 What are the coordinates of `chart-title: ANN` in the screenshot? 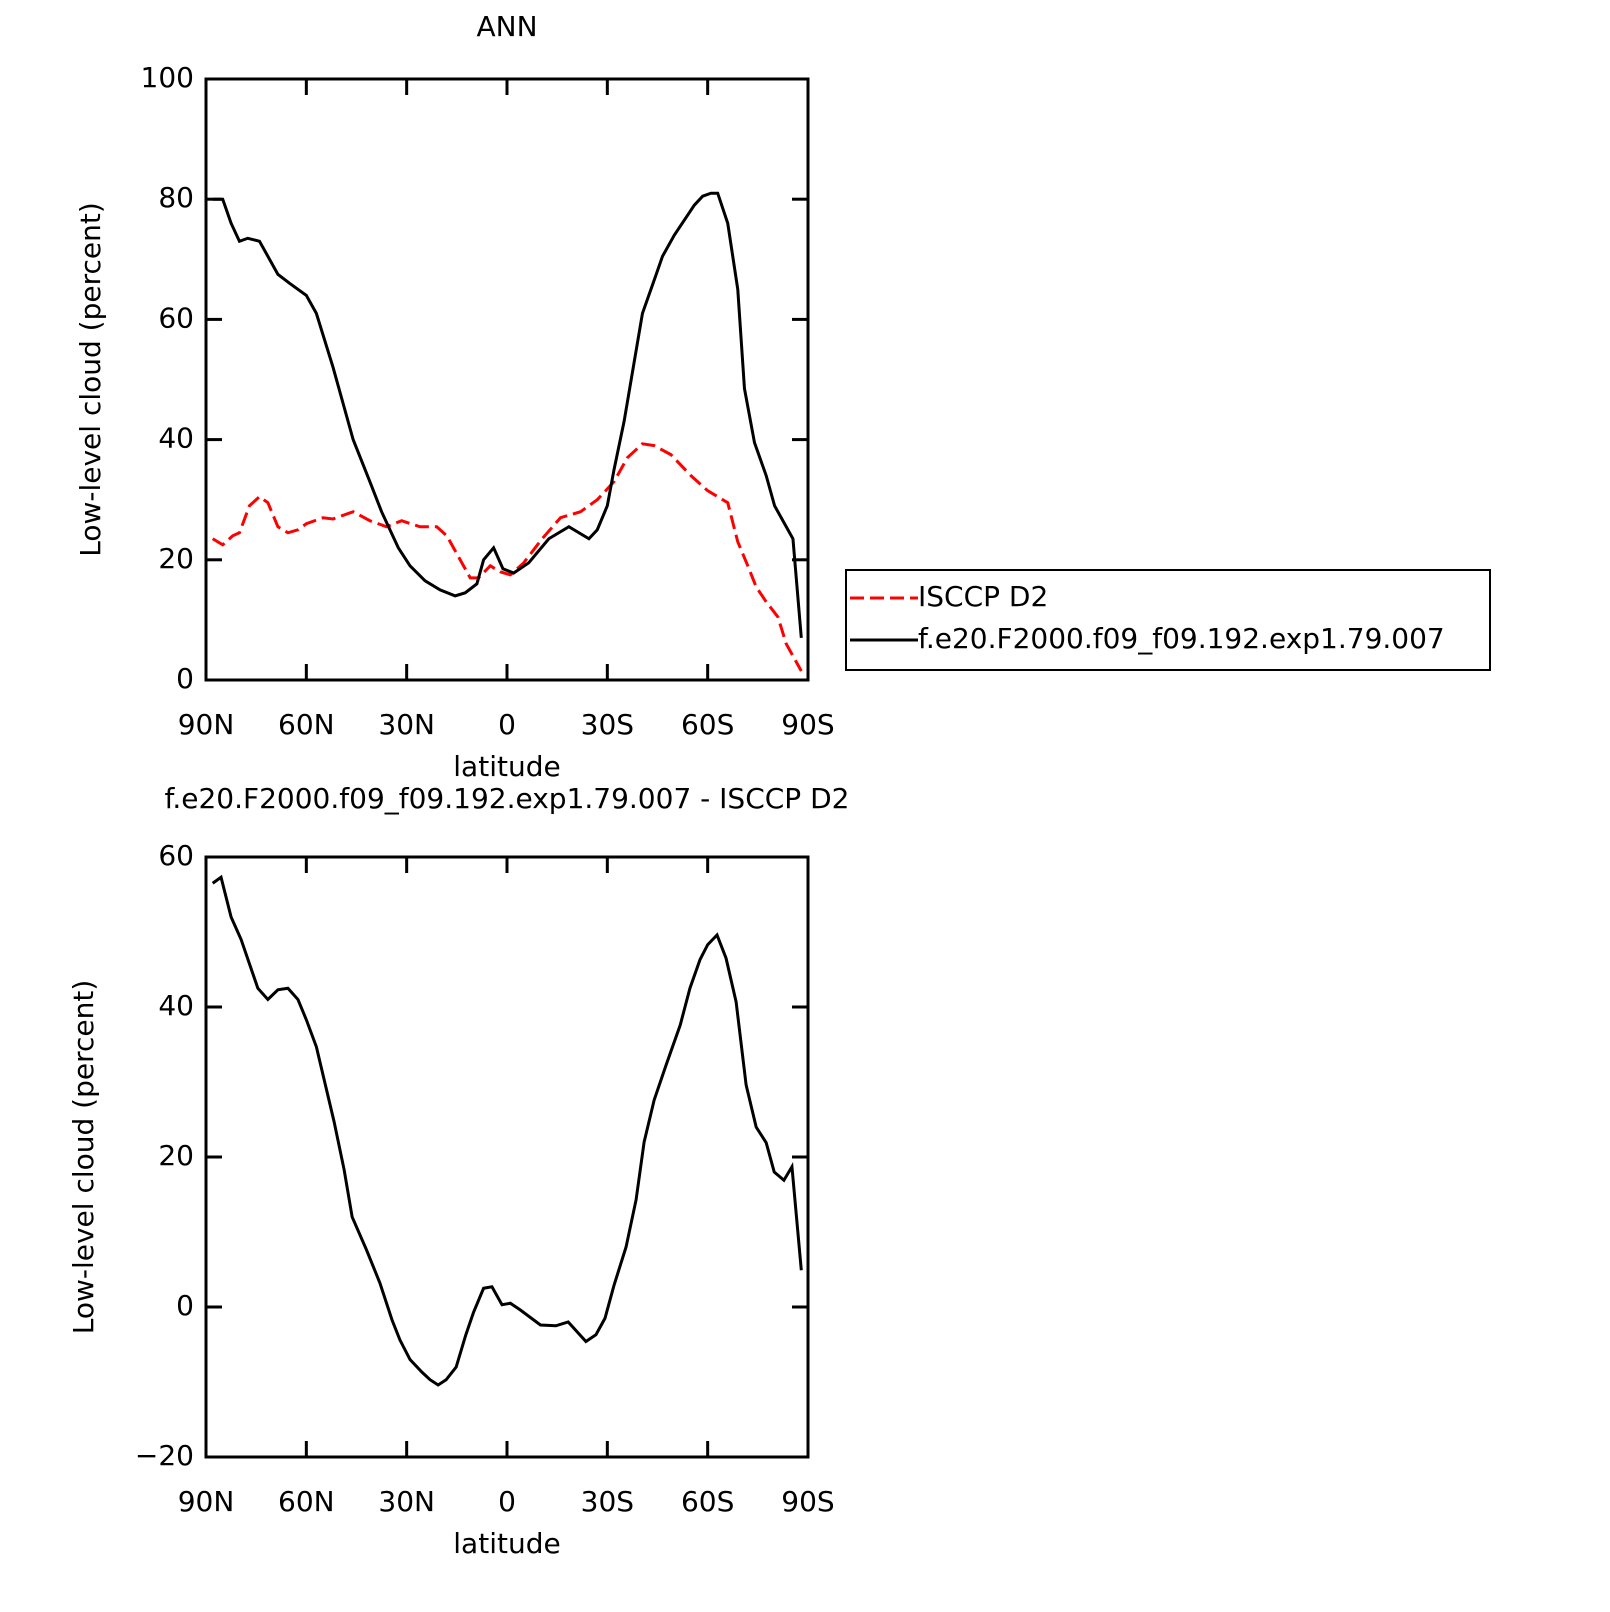 It's located at (506, 26).